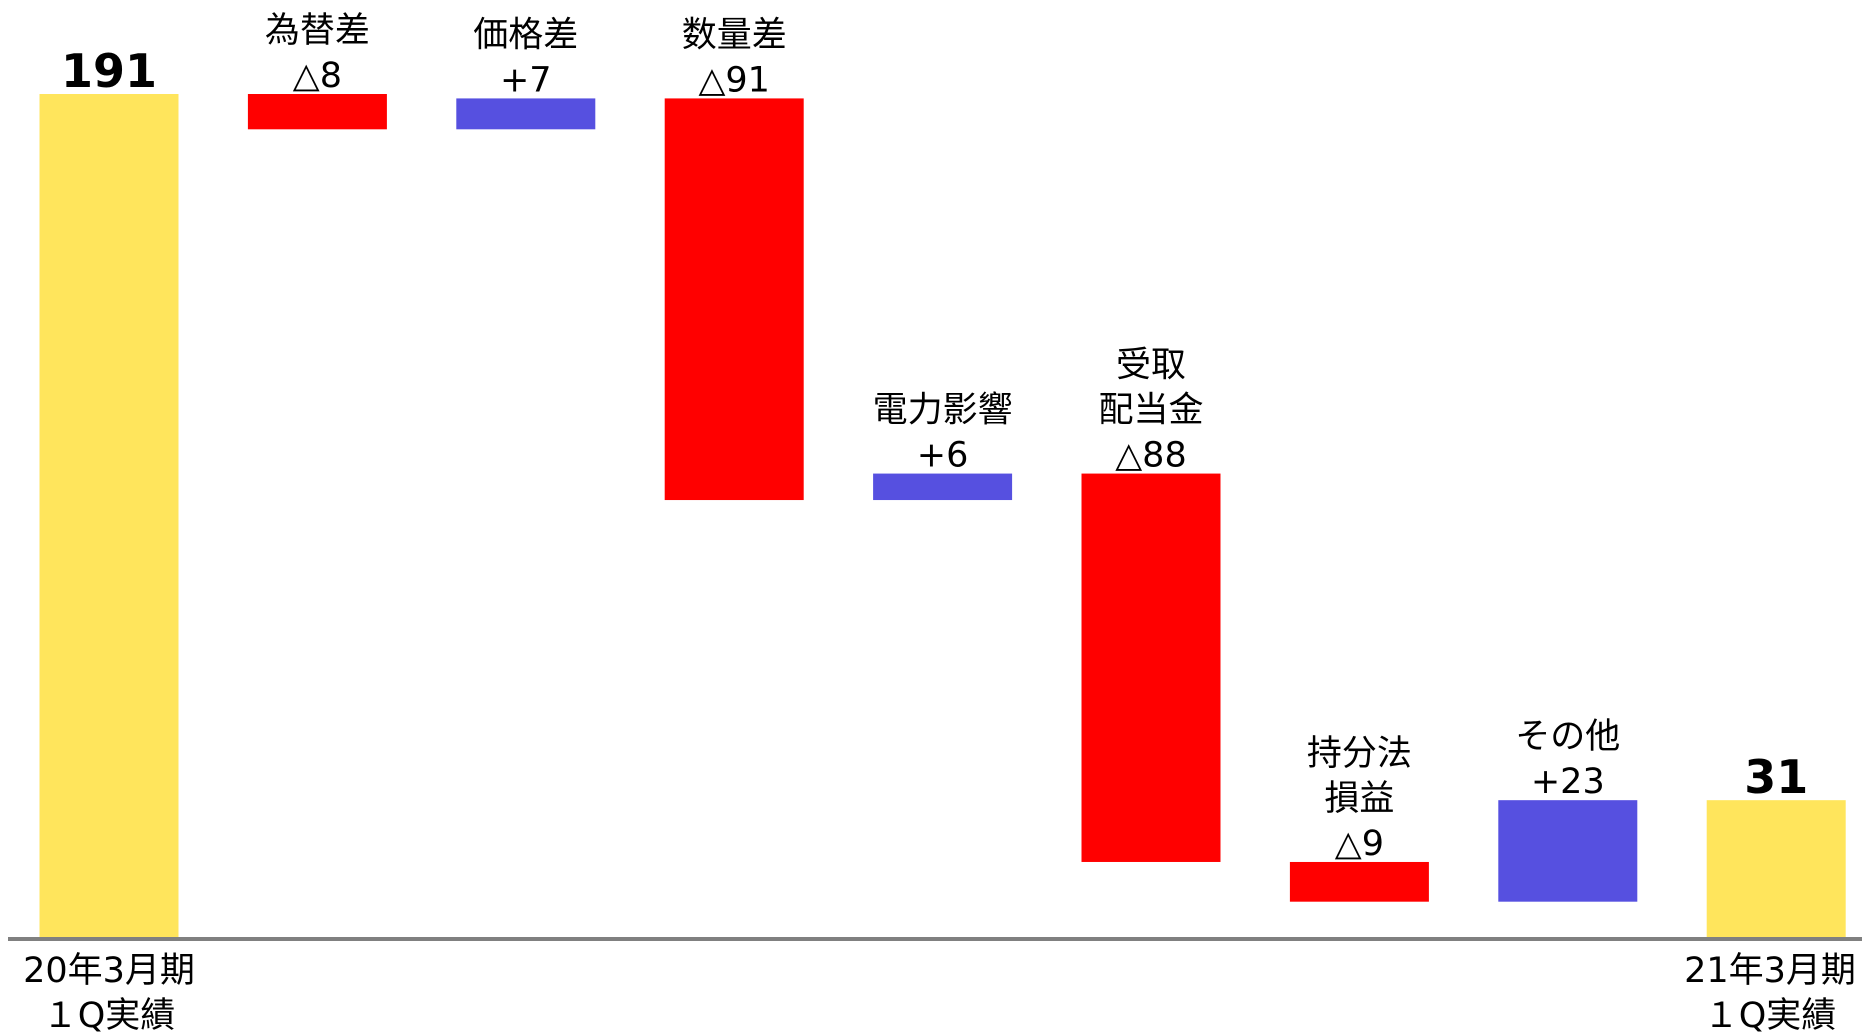 The image size is (1862, 1034). What do you see at coordinates (525, 35) in the screenshot?
I see `category-label: 価格差` at bounding box center [525, 35].